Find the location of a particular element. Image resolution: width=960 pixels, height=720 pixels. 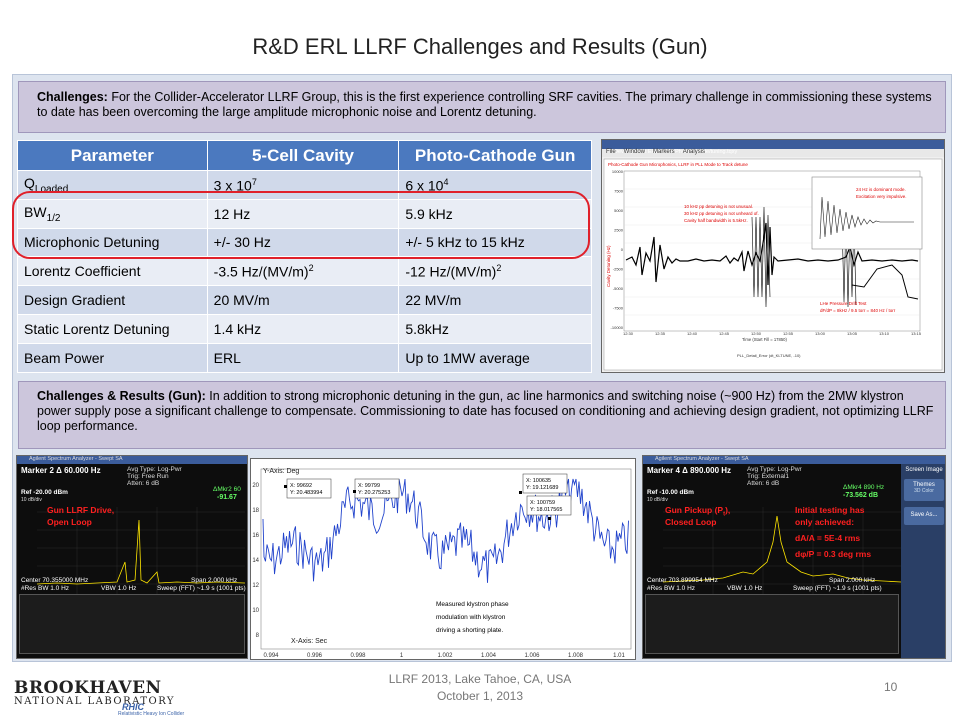

annotation: Excitation very impulsive. is located at coordinates (881, 196).